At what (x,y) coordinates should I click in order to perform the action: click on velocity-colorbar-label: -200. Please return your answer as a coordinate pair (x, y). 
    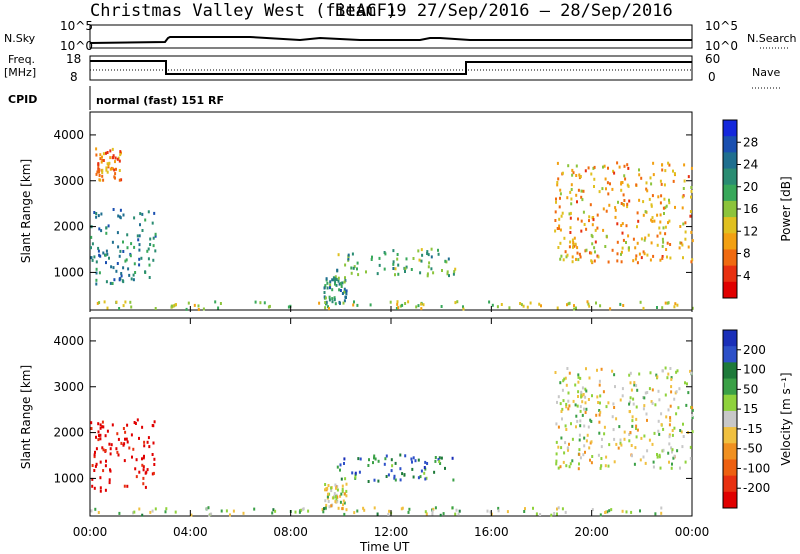
    Looking at the image, I should click on (756, 488).